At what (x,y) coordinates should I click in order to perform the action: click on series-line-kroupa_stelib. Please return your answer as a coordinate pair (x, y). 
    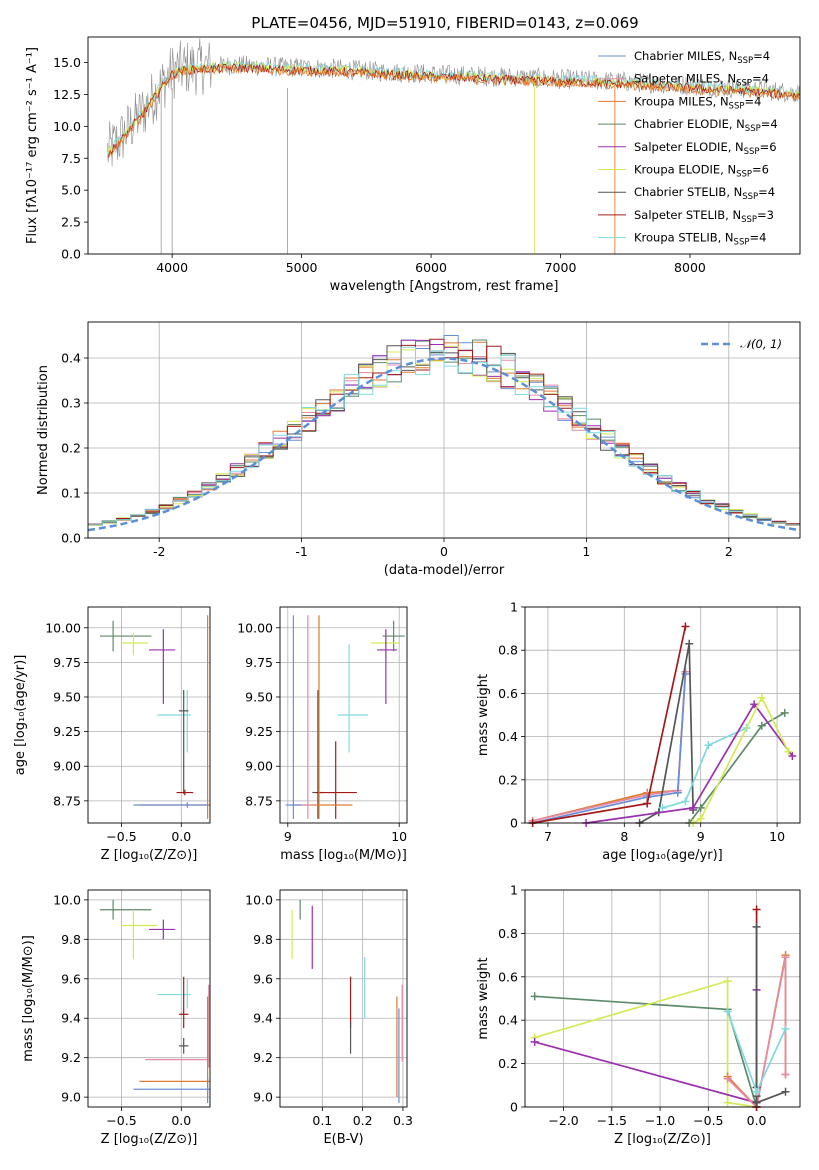
    Looking at the image, I should click on (704, 768).